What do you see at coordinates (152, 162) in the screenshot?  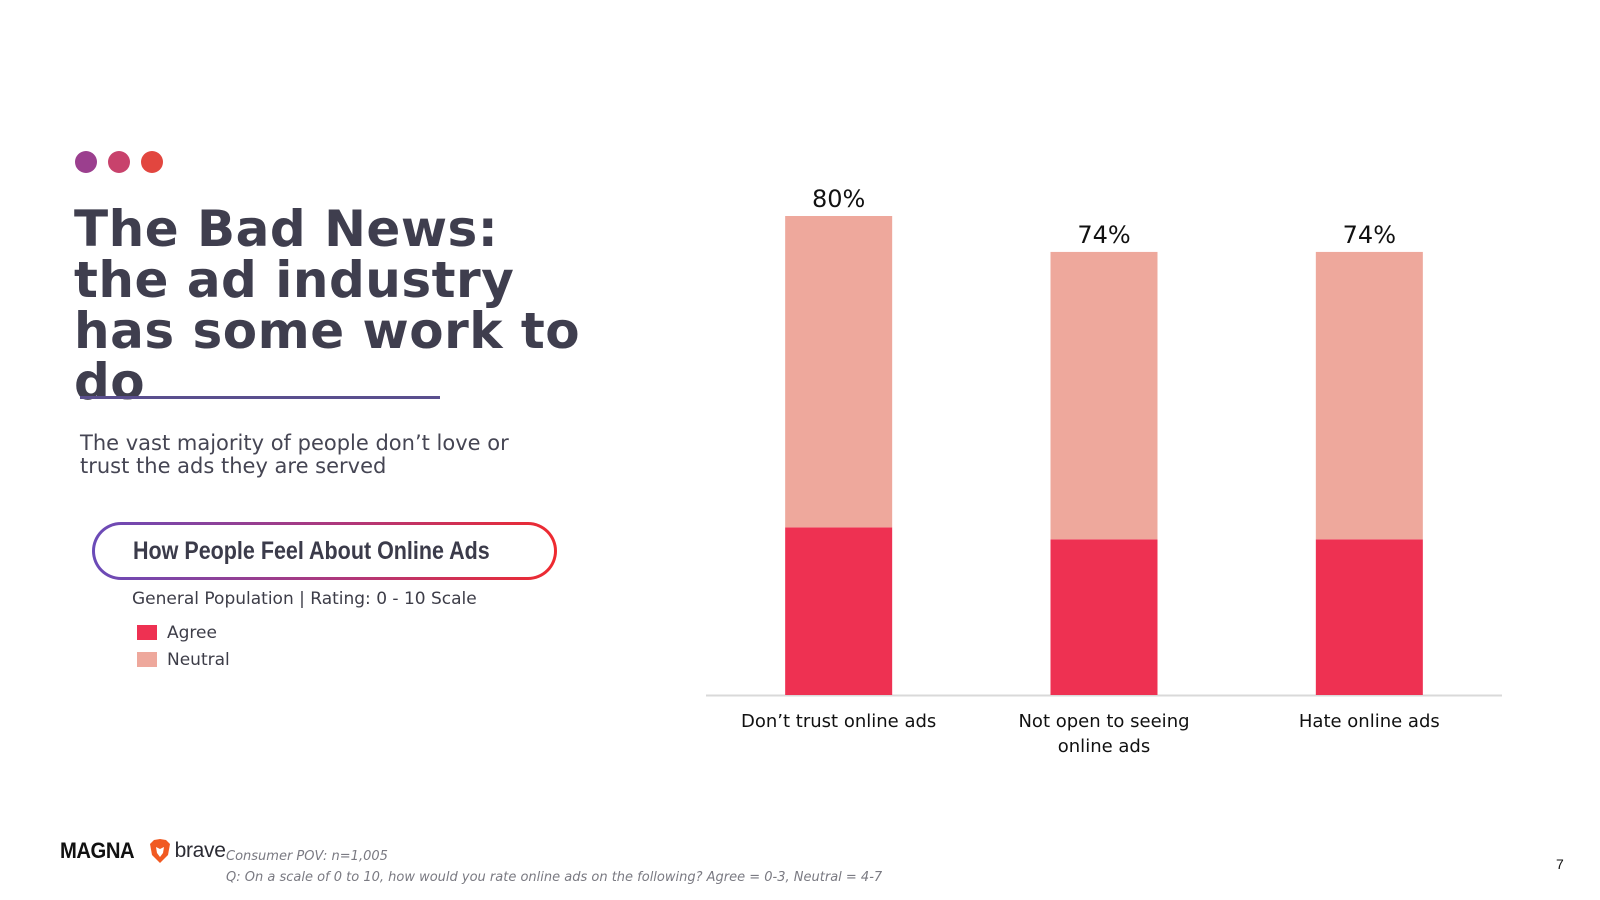 I see `dot-red` at bounding box center [152, 162].